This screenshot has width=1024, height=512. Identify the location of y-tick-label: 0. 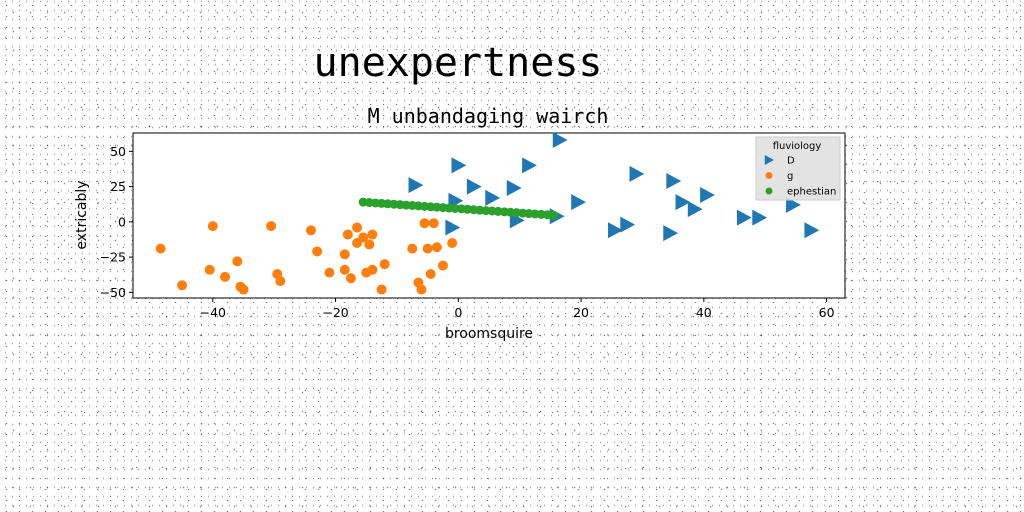
(122, 221).